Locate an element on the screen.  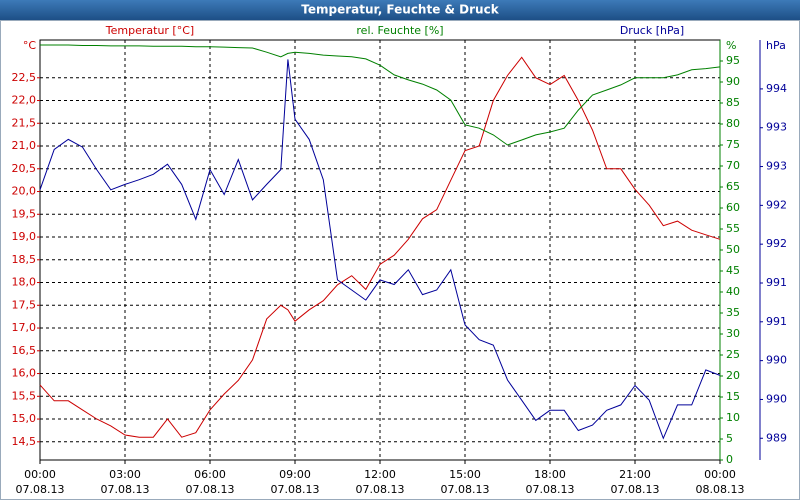
axis-title: Druck [hPa] is located at coordinates (652, 30).